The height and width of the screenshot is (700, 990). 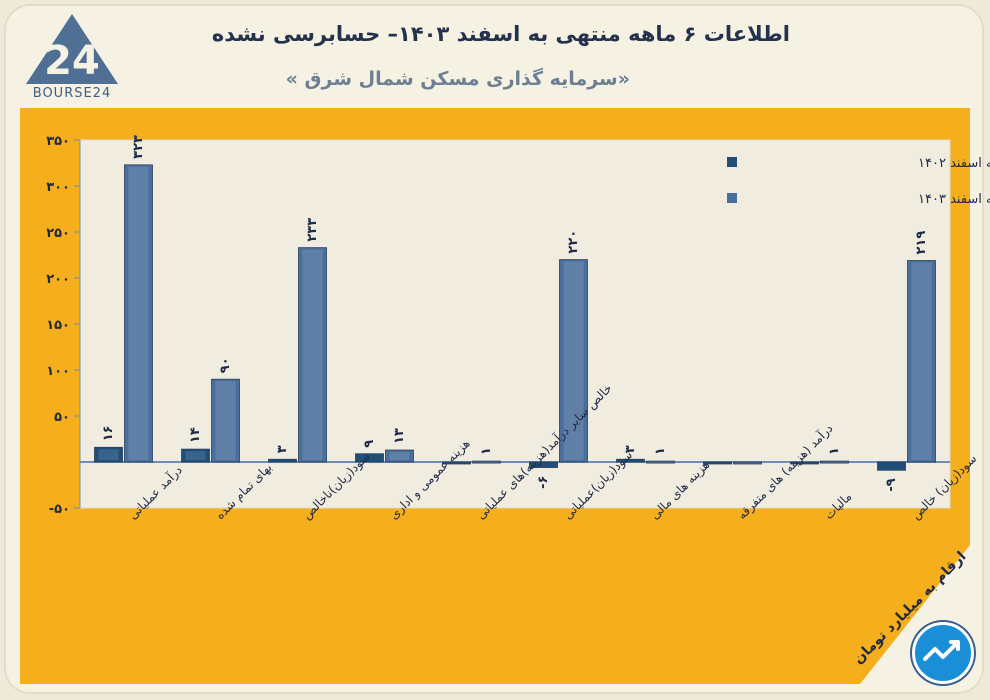 What do you see at coordinates (72, 61) in the screenshot?
I see `svg-text: 24` at bounding box center [72, 61].